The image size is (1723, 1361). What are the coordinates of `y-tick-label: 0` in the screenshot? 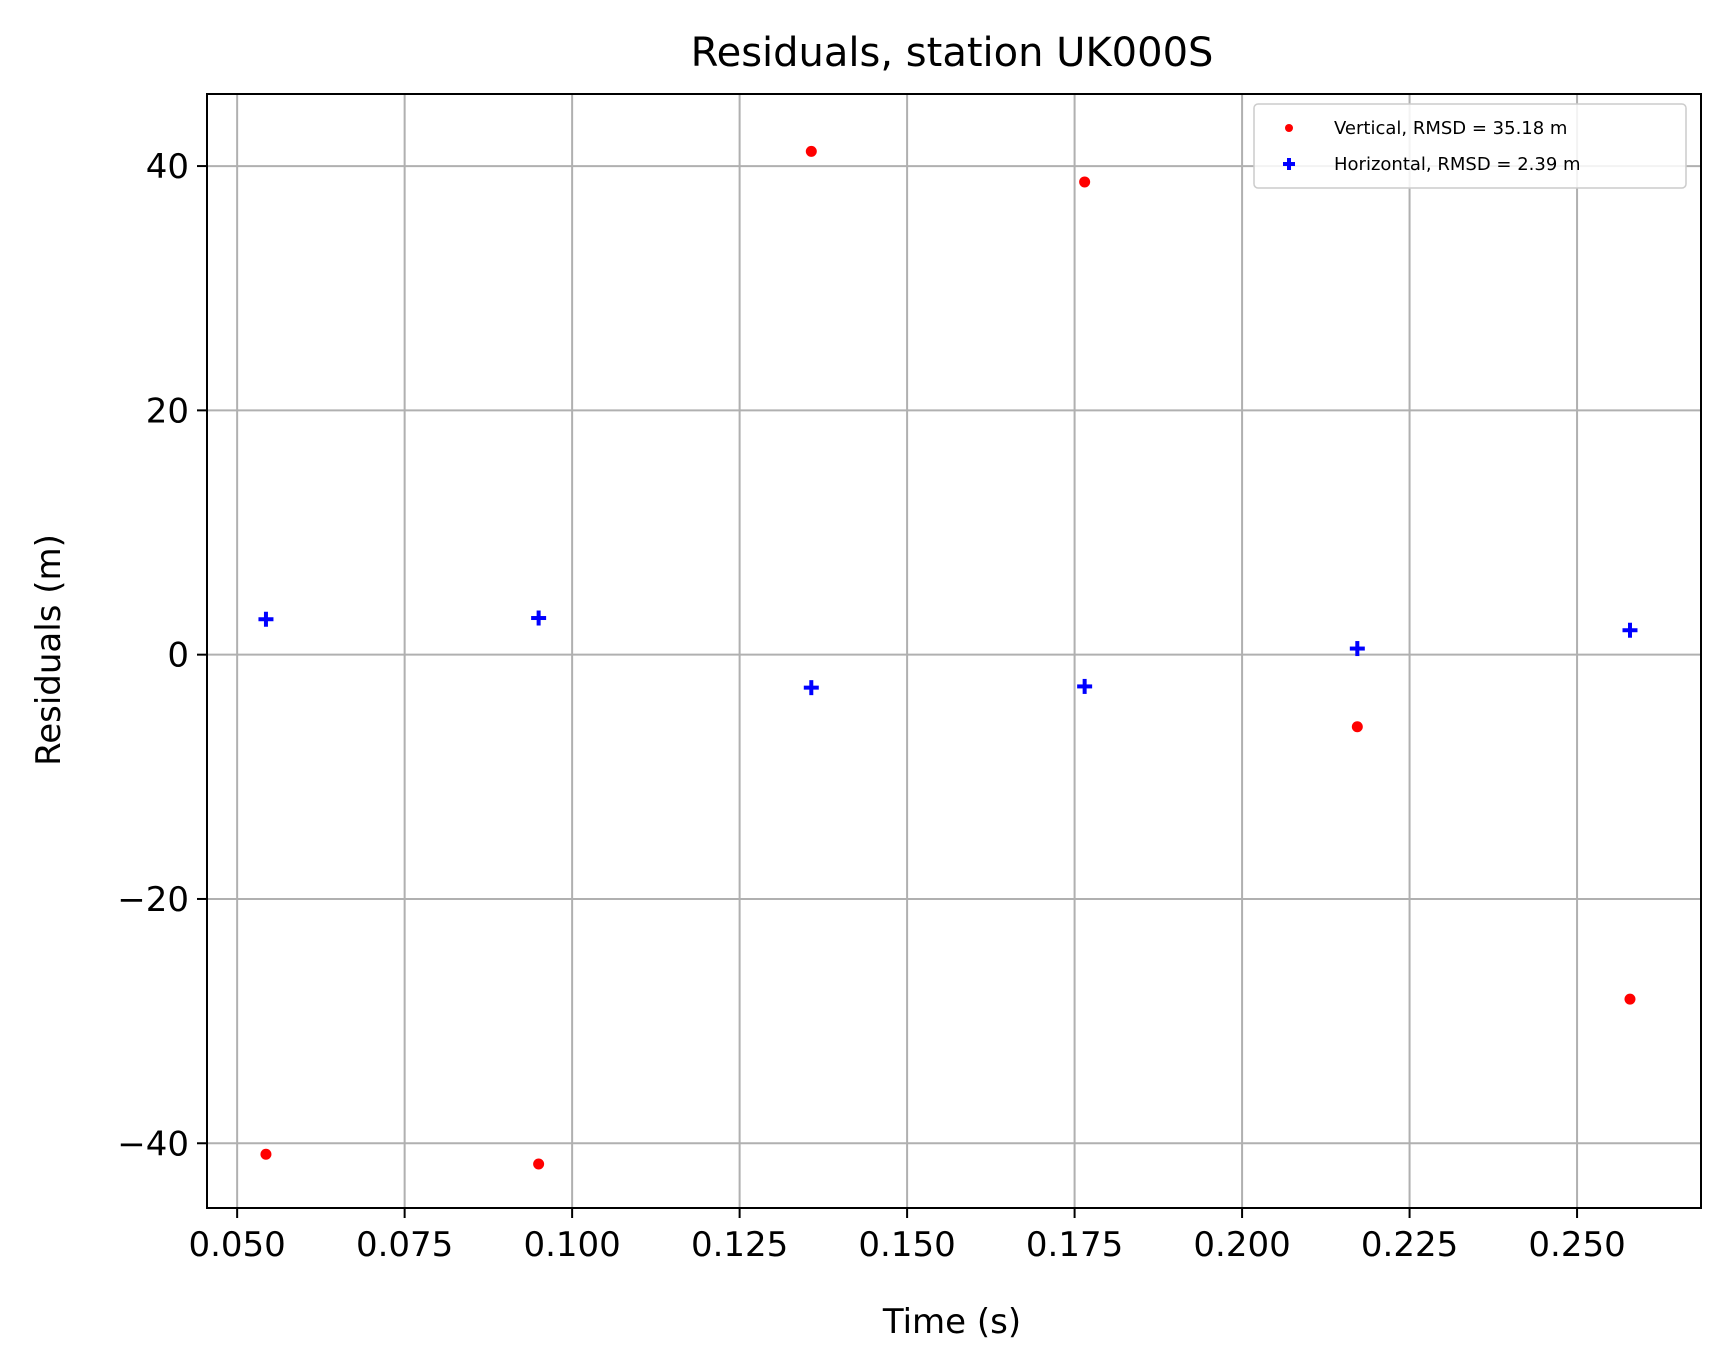 It's located at (178, 656).